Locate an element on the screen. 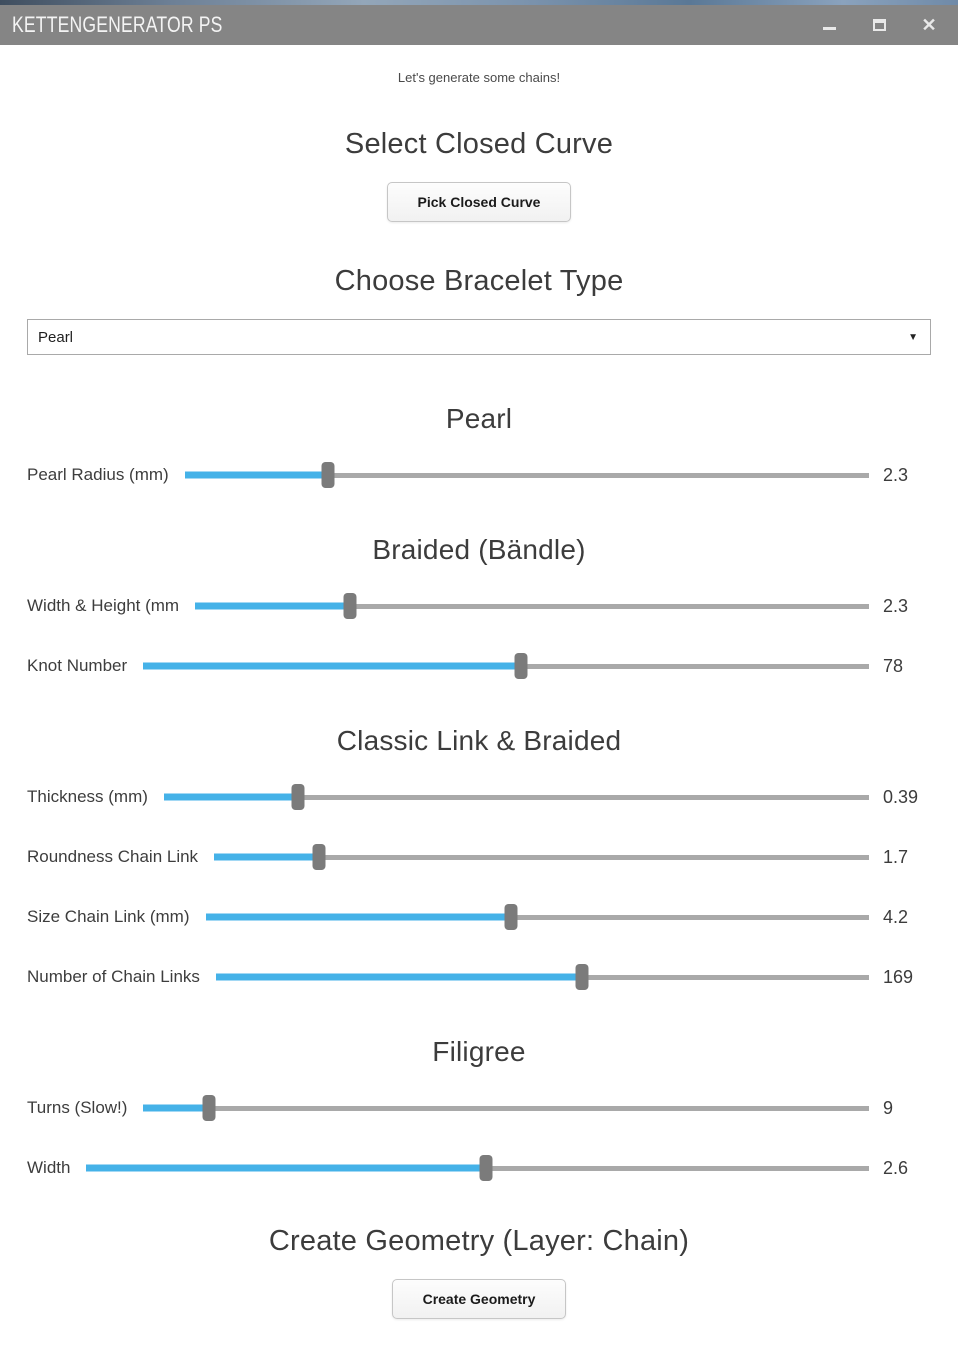 The width and height of the screenshot is (958, 1359). slider-label: Width & Height (mm is located at coordinates (103, 605).